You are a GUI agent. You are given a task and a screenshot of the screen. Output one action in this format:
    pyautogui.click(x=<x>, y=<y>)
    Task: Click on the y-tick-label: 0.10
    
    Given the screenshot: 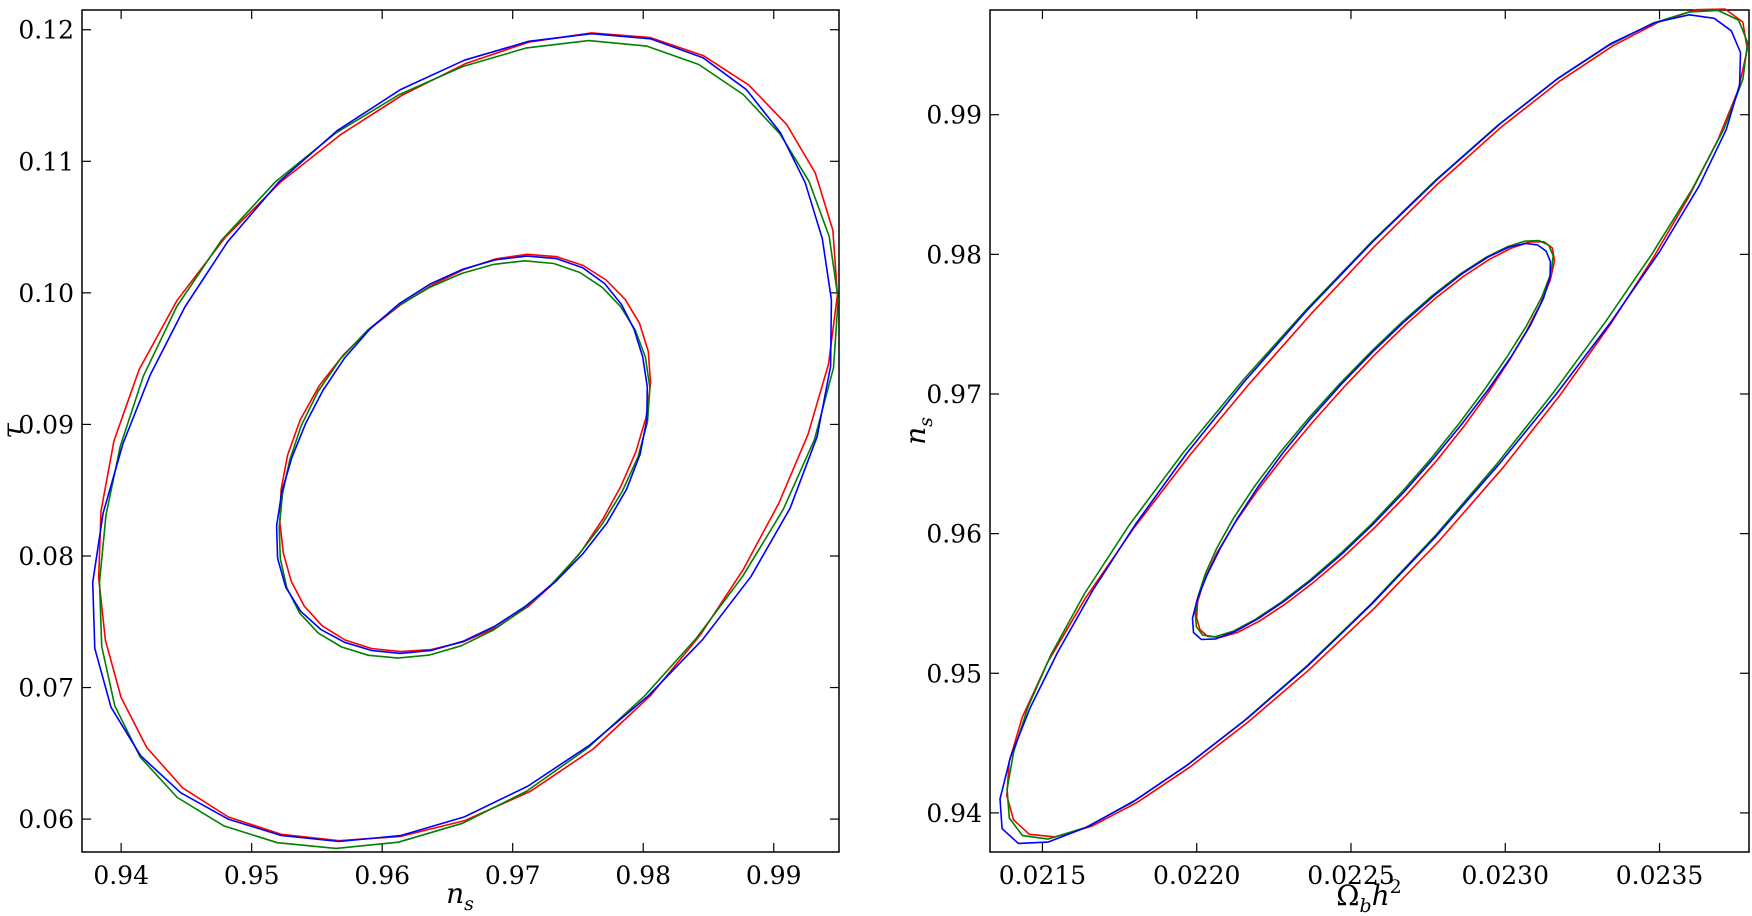 What is the action you would take?
    pyautogui.click(x=46, y=293)
    